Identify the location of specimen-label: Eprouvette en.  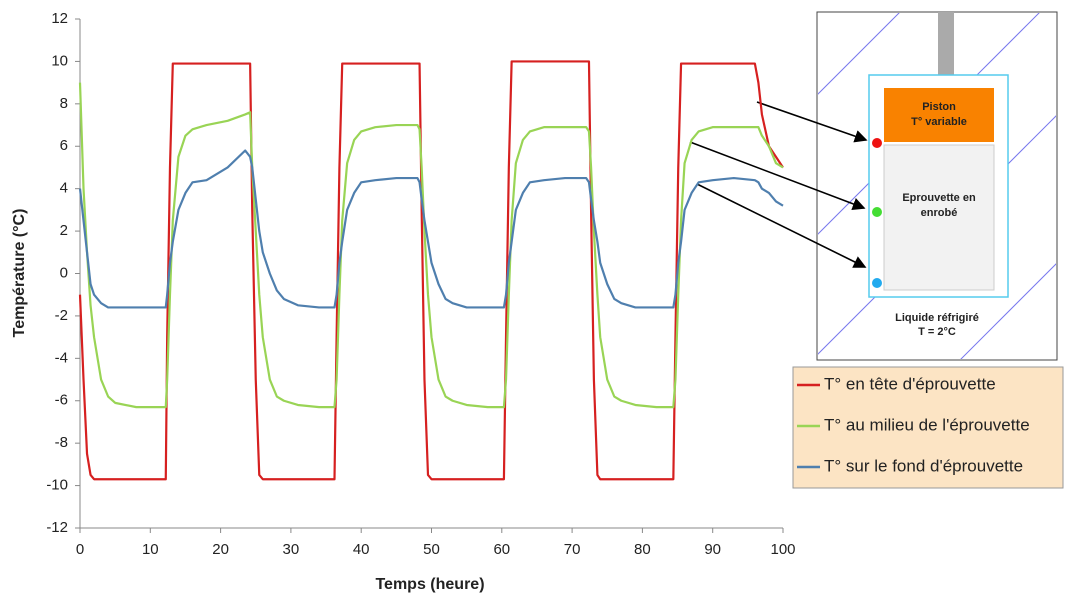
(939, 198).